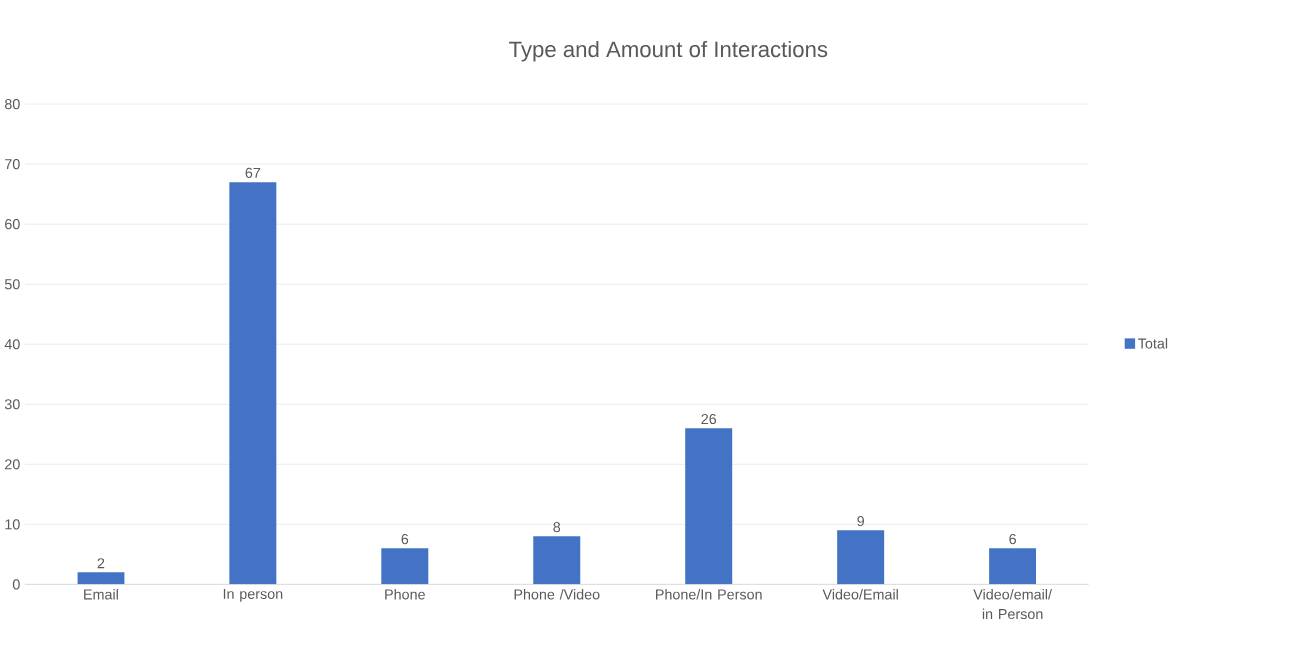 The image size is (1299, 669). Describe the element at coordinates (860, 521) in the screenshot. I see `data-label: 9` at that location.